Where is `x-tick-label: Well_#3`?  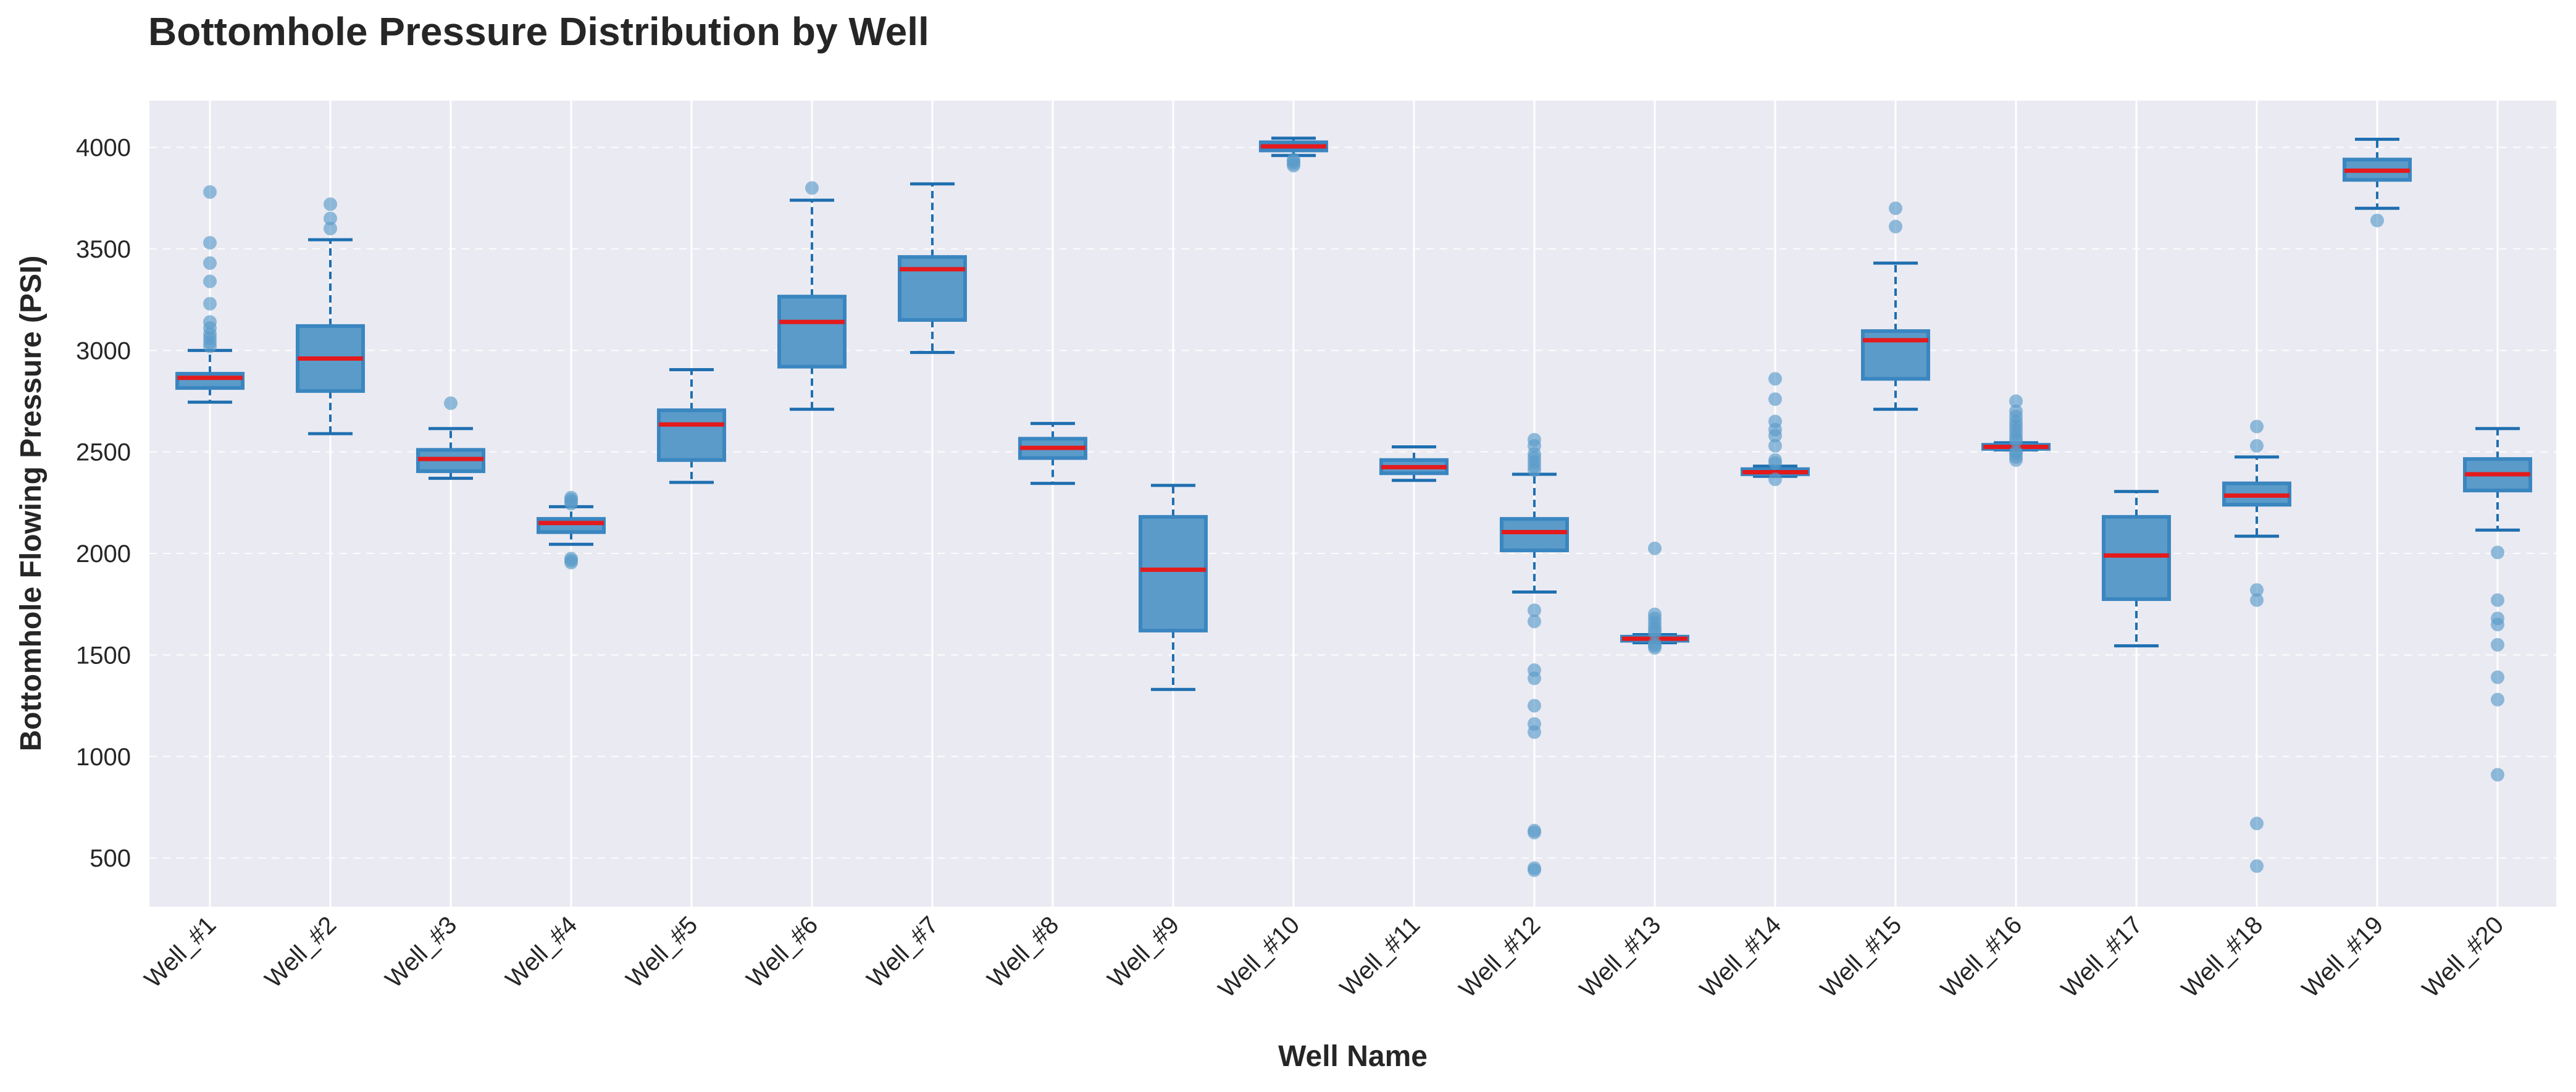
x-tick-label: Well_#3 is located at coordinates (421, 952).